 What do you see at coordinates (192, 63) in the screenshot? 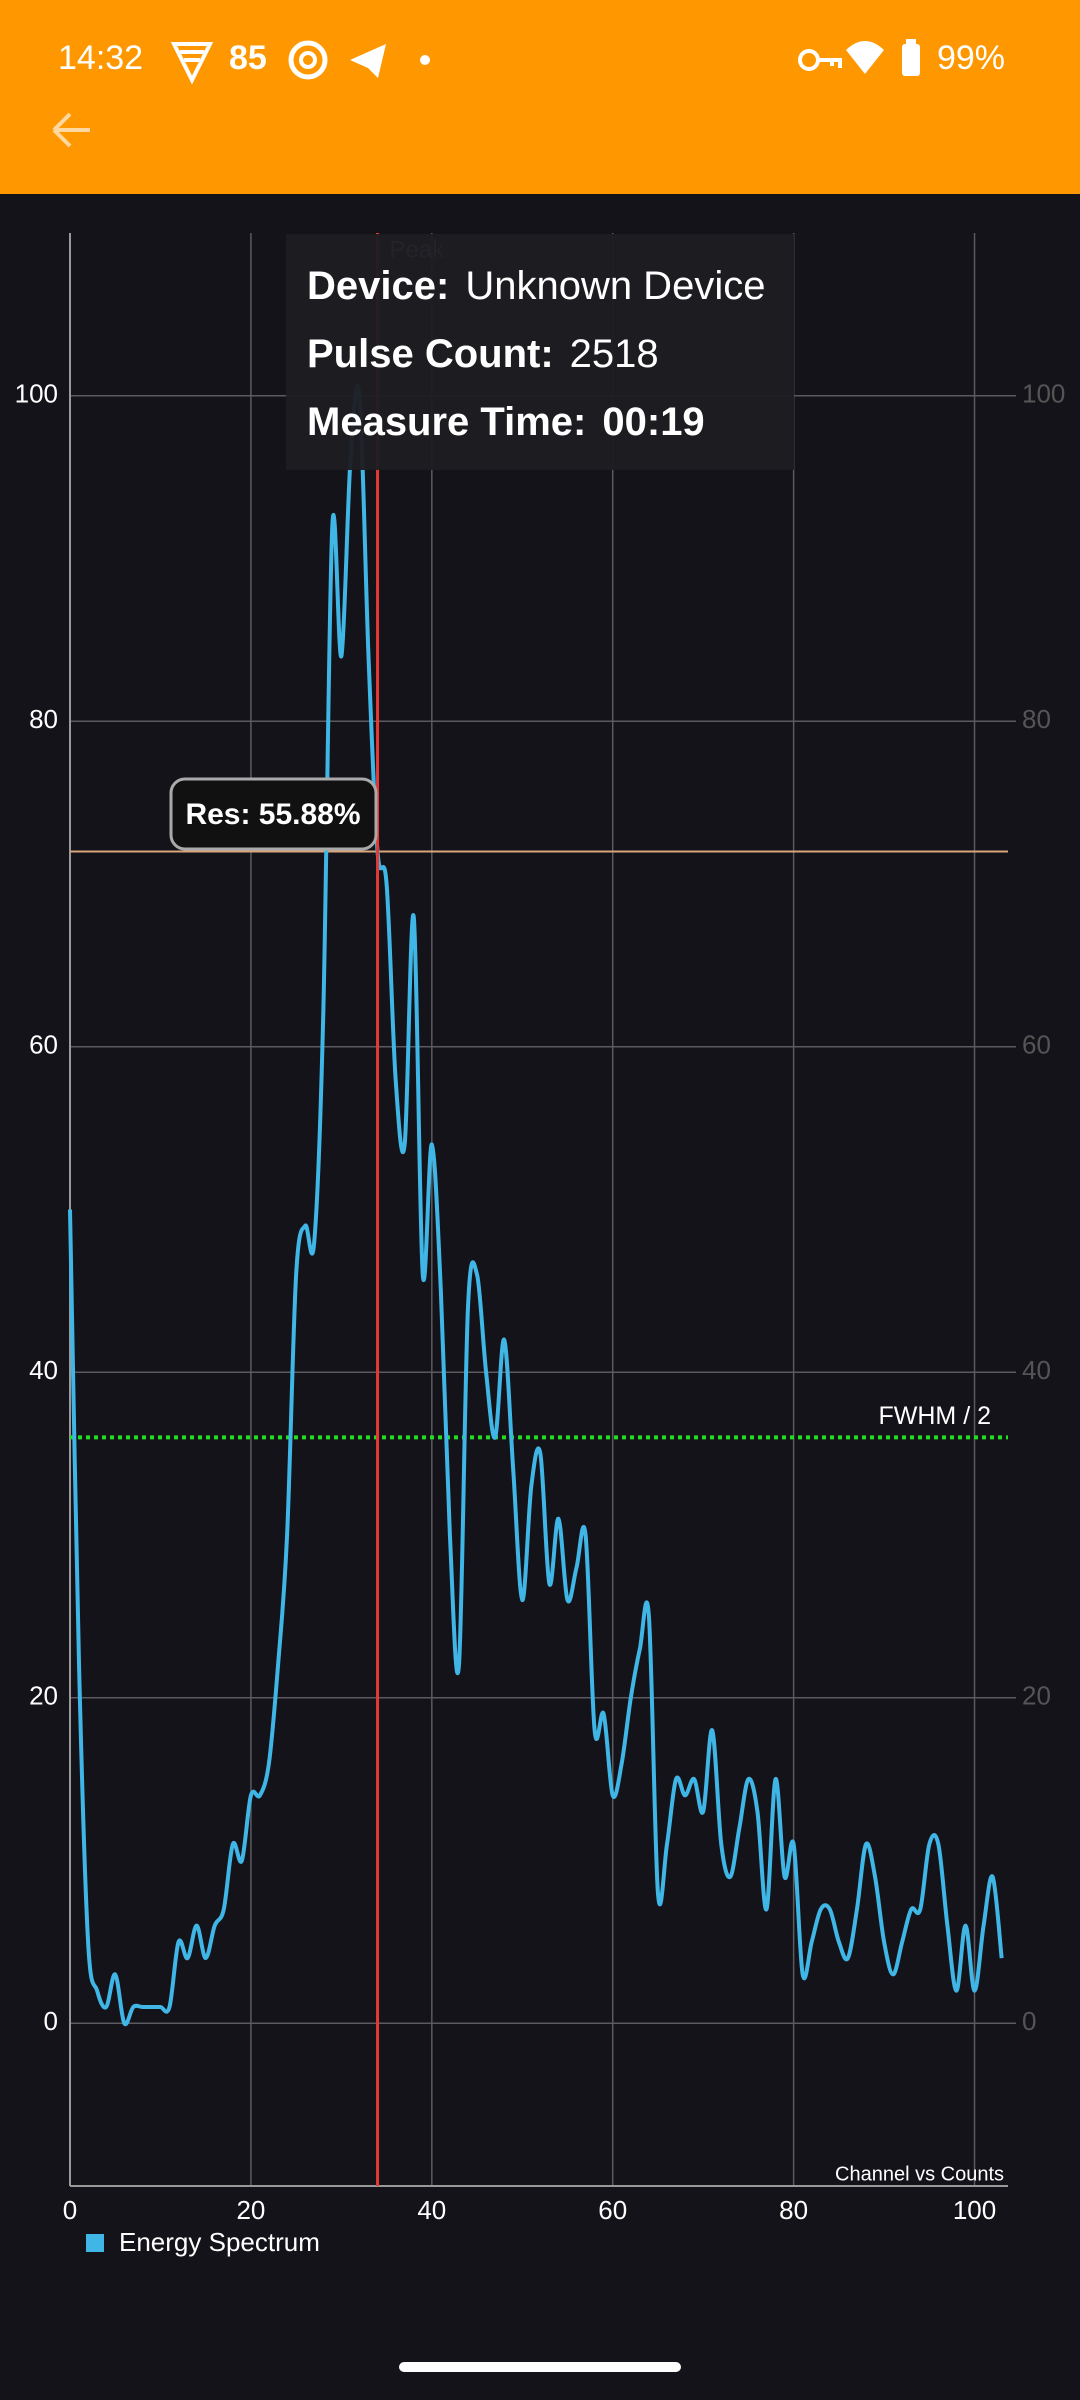
I see `icon-vpn` at bounding box center [192, 63].